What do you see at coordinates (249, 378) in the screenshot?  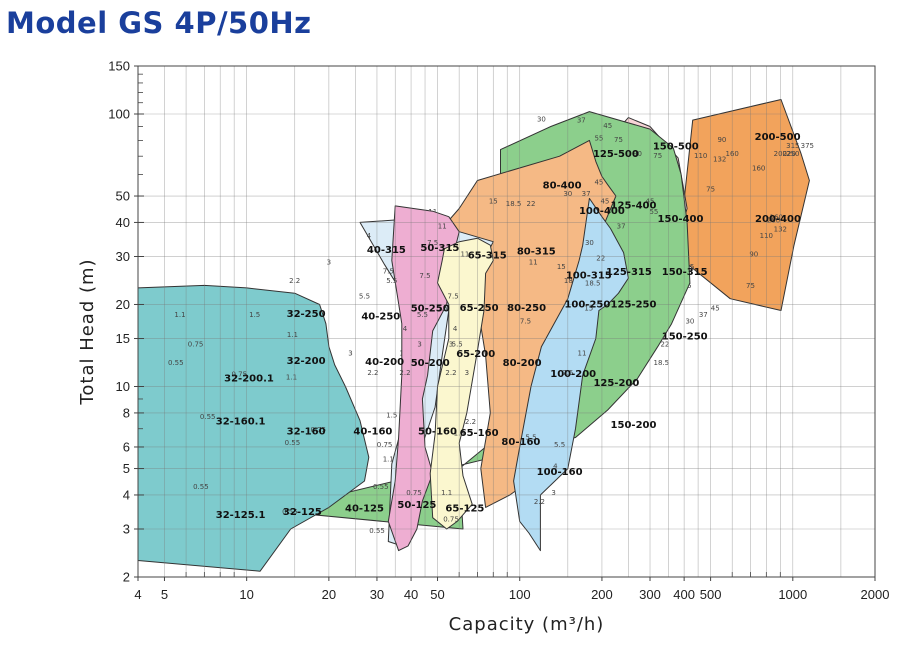 I see `model-label-32-200.1: 32-200.1` at bounding box center [249, 378].